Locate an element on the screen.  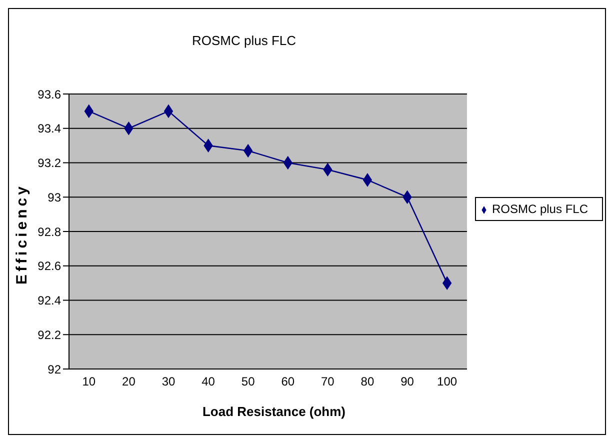
x-tick-label: 90 is located at coordinates (407, 381).